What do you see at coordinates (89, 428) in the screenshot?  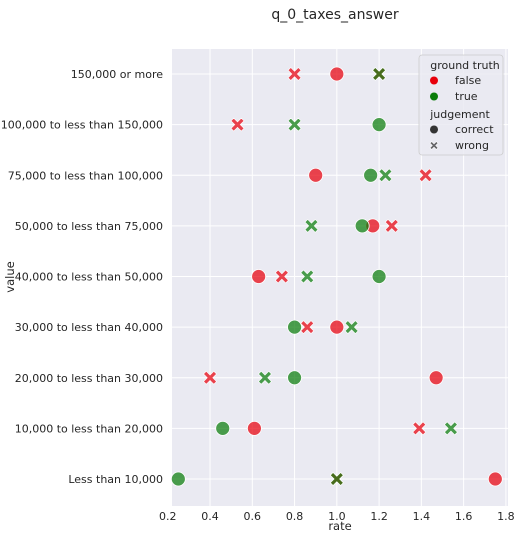 I see `y-tick-label: 10,000 to less than 20,000` at bounding box center [89, 428].